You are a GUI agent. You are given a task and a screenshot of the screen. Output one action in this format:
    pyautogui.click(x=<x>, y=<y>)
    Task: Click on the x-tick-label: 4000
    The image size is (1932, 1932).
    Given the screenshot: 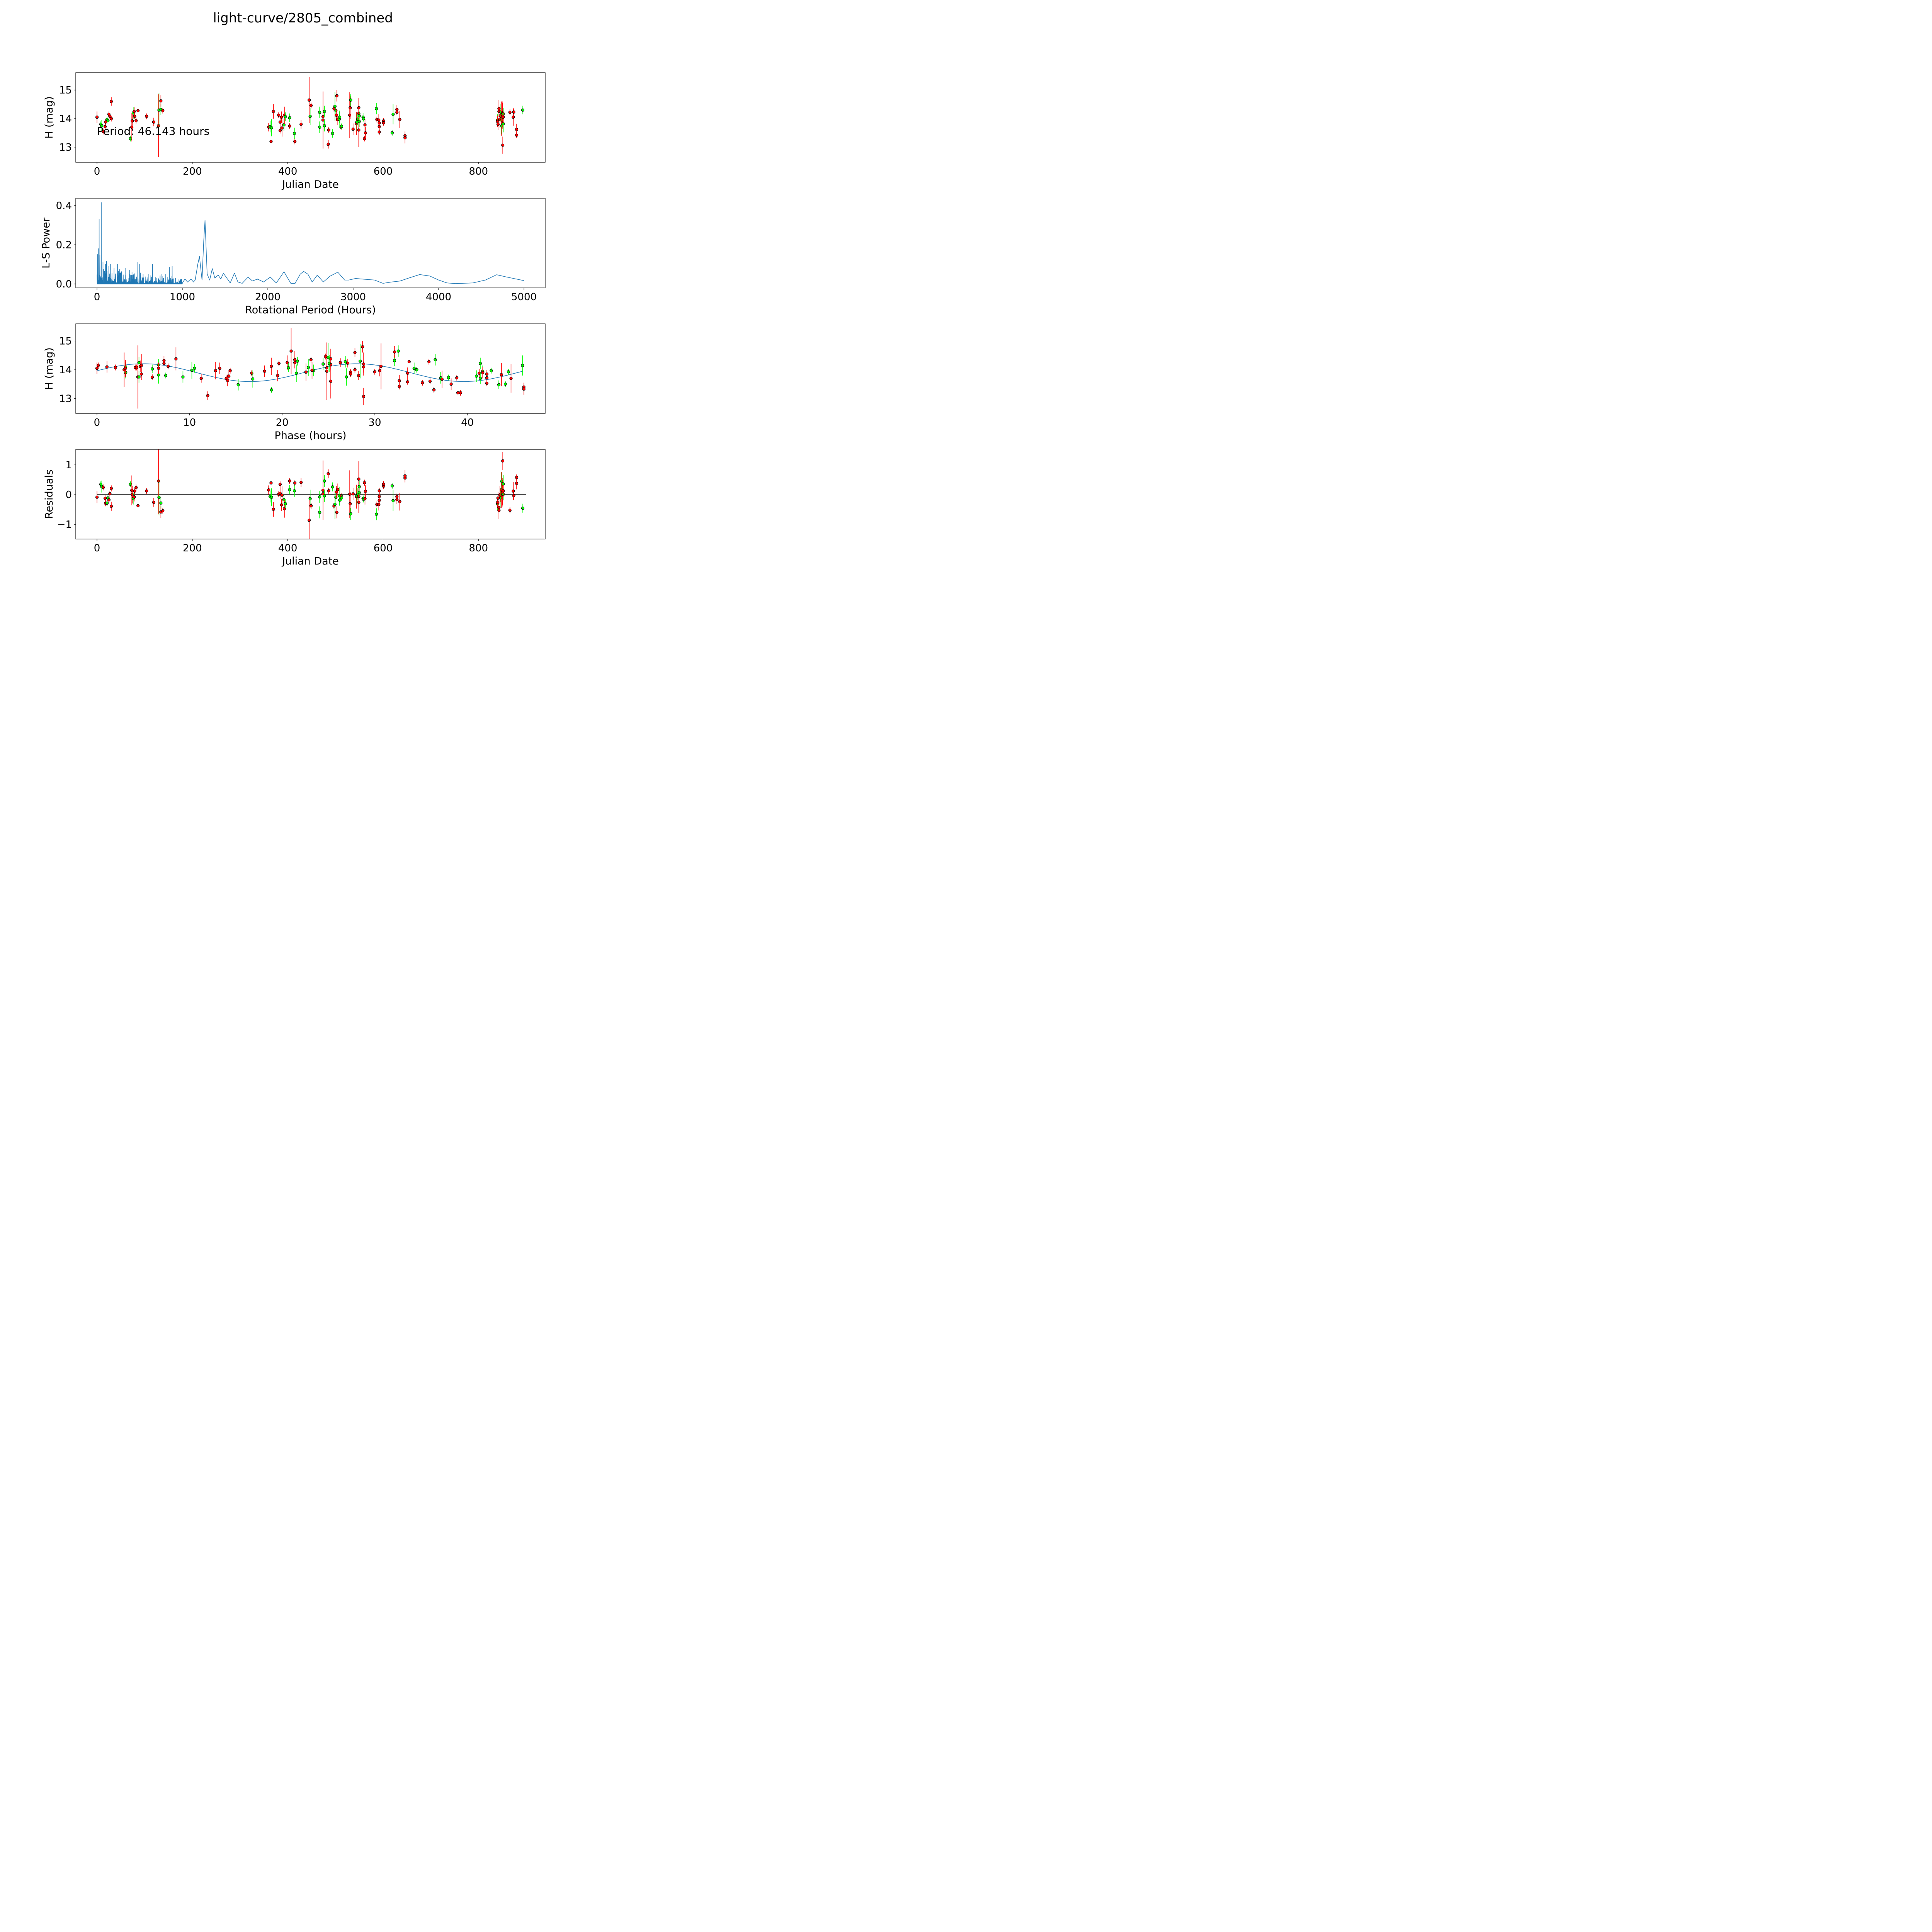 What is the action you would take?
    pyautogui.click(x=439, y=297)
    